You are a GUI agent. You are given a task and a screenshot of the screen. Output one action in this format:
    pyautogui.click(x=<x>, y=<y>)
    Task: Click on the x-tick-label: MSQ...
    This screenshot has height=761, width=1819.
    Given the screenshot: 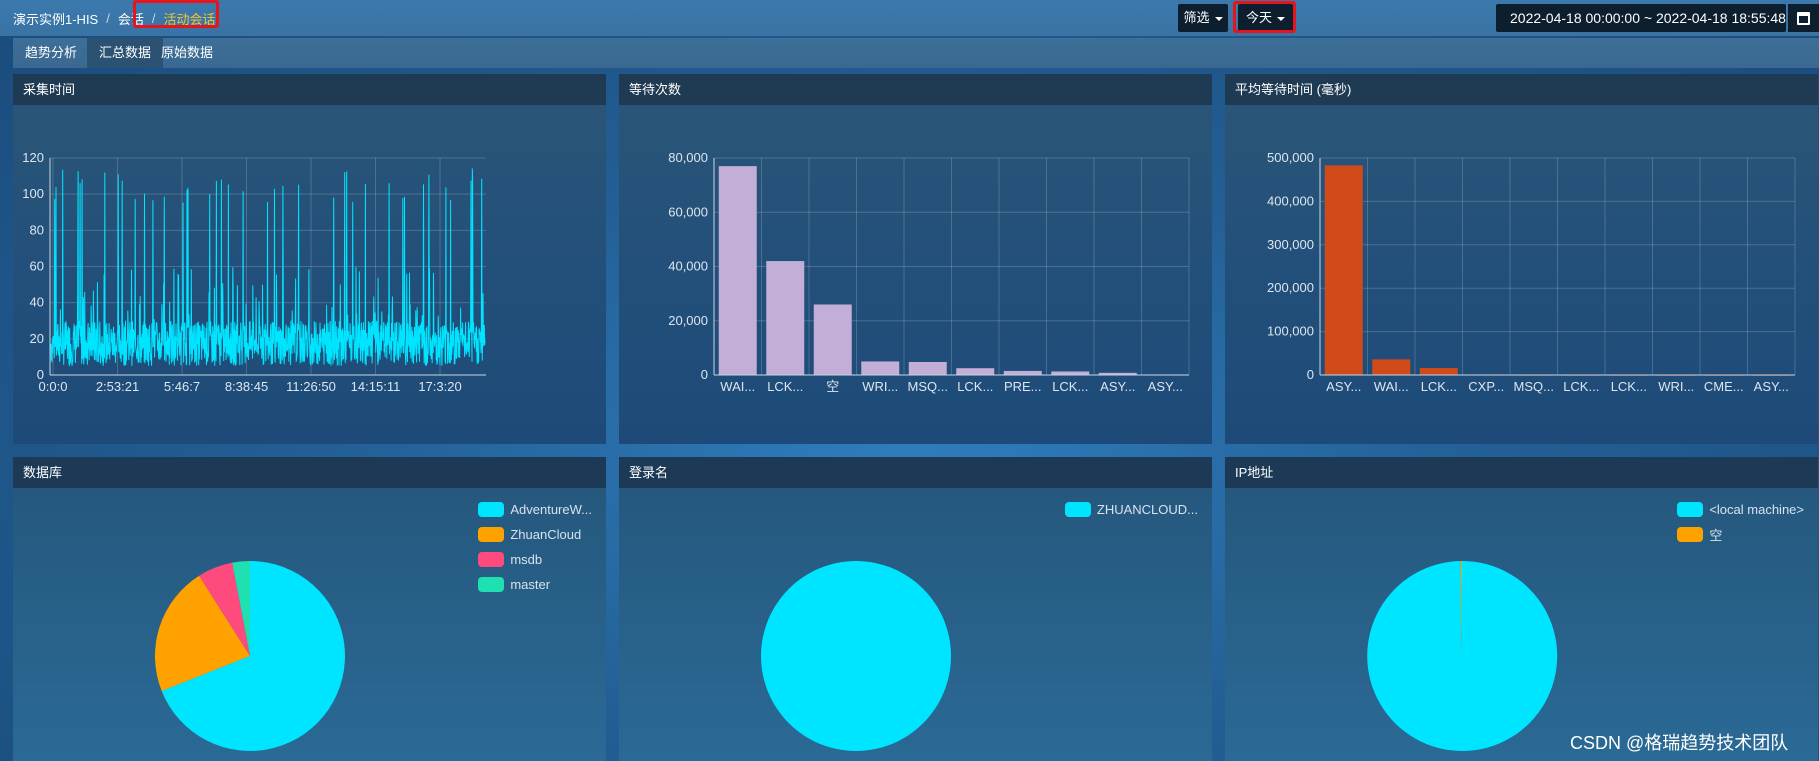 What is the action you would take?
    pyautogui.click(x=928, y=386)
    